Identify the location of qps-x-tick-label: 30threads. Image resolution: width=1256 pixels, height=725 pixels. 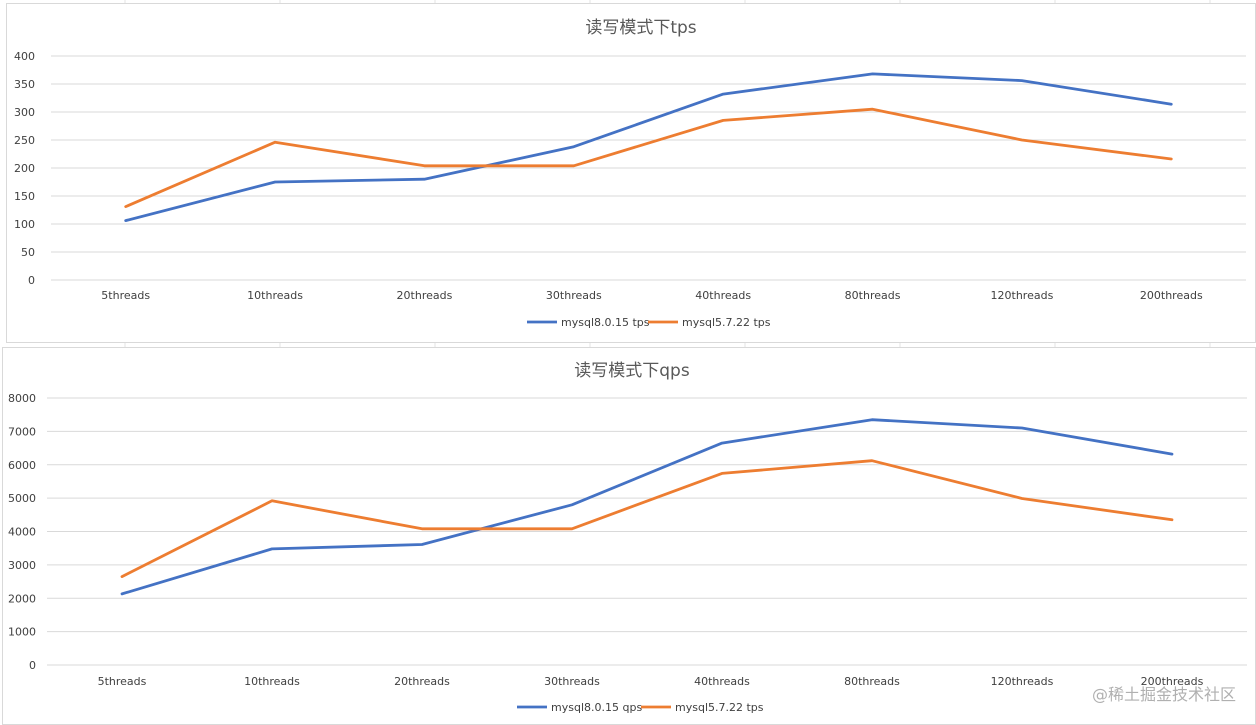
(572, 681).